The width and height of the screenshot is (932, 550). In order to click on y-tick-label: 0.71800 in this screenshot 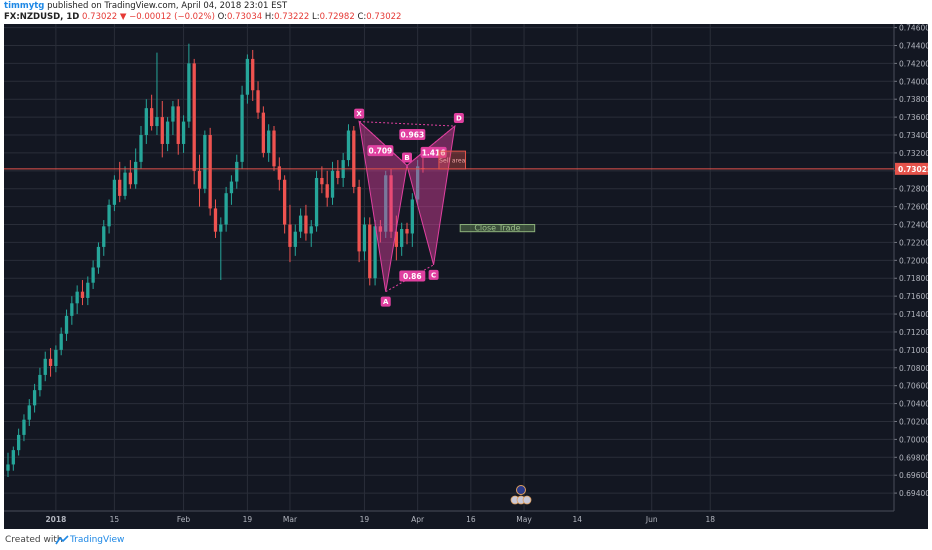, I will do `click(913, 278)`.